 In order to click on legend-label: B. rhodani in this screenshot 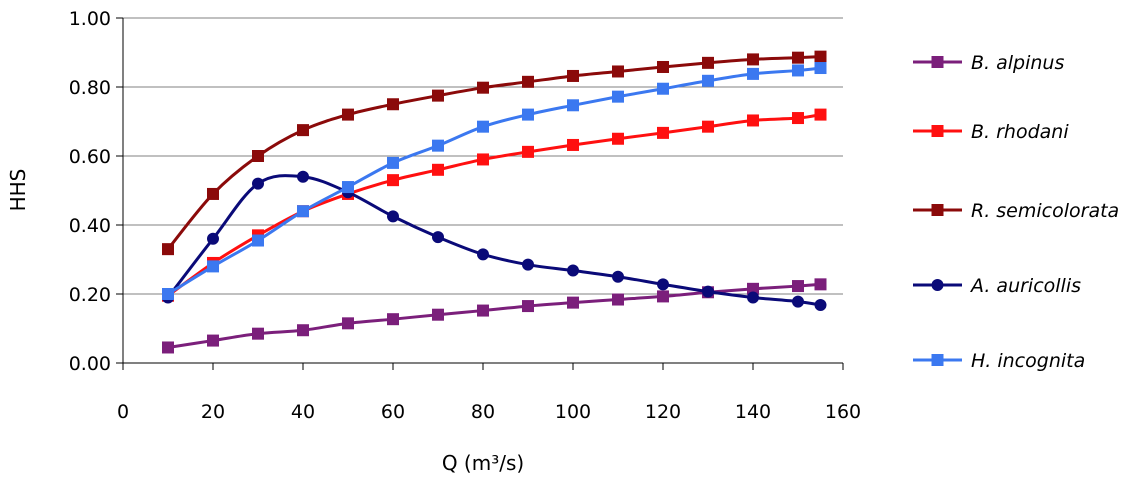, I will do `click(1020, 132)`.